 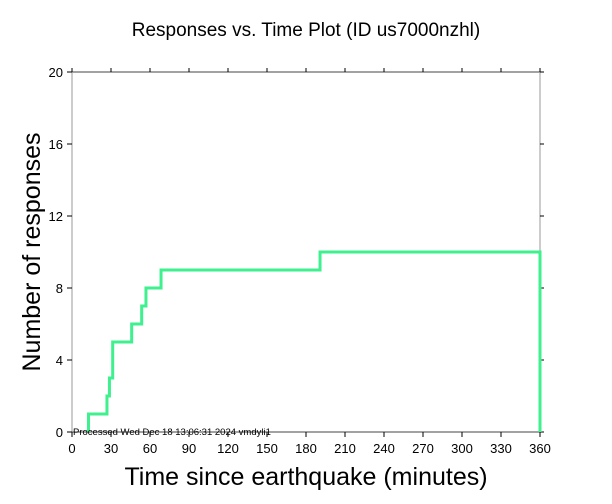 I want to click on x-tick-label: 150, so click(x=267, y=448).